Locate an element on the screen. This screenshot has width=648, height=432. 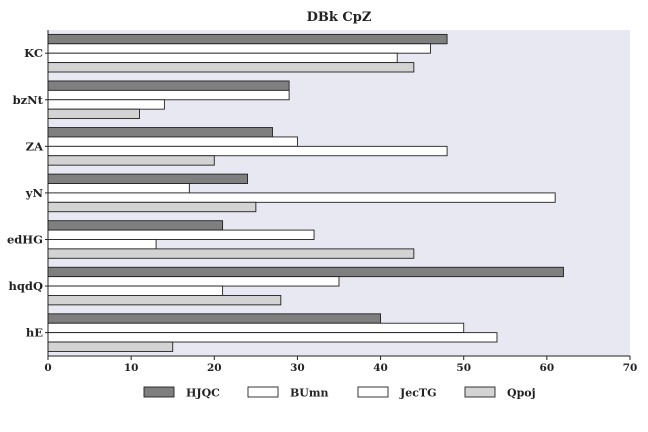
bar-he-hjqc is located at coordinates (214, 318).